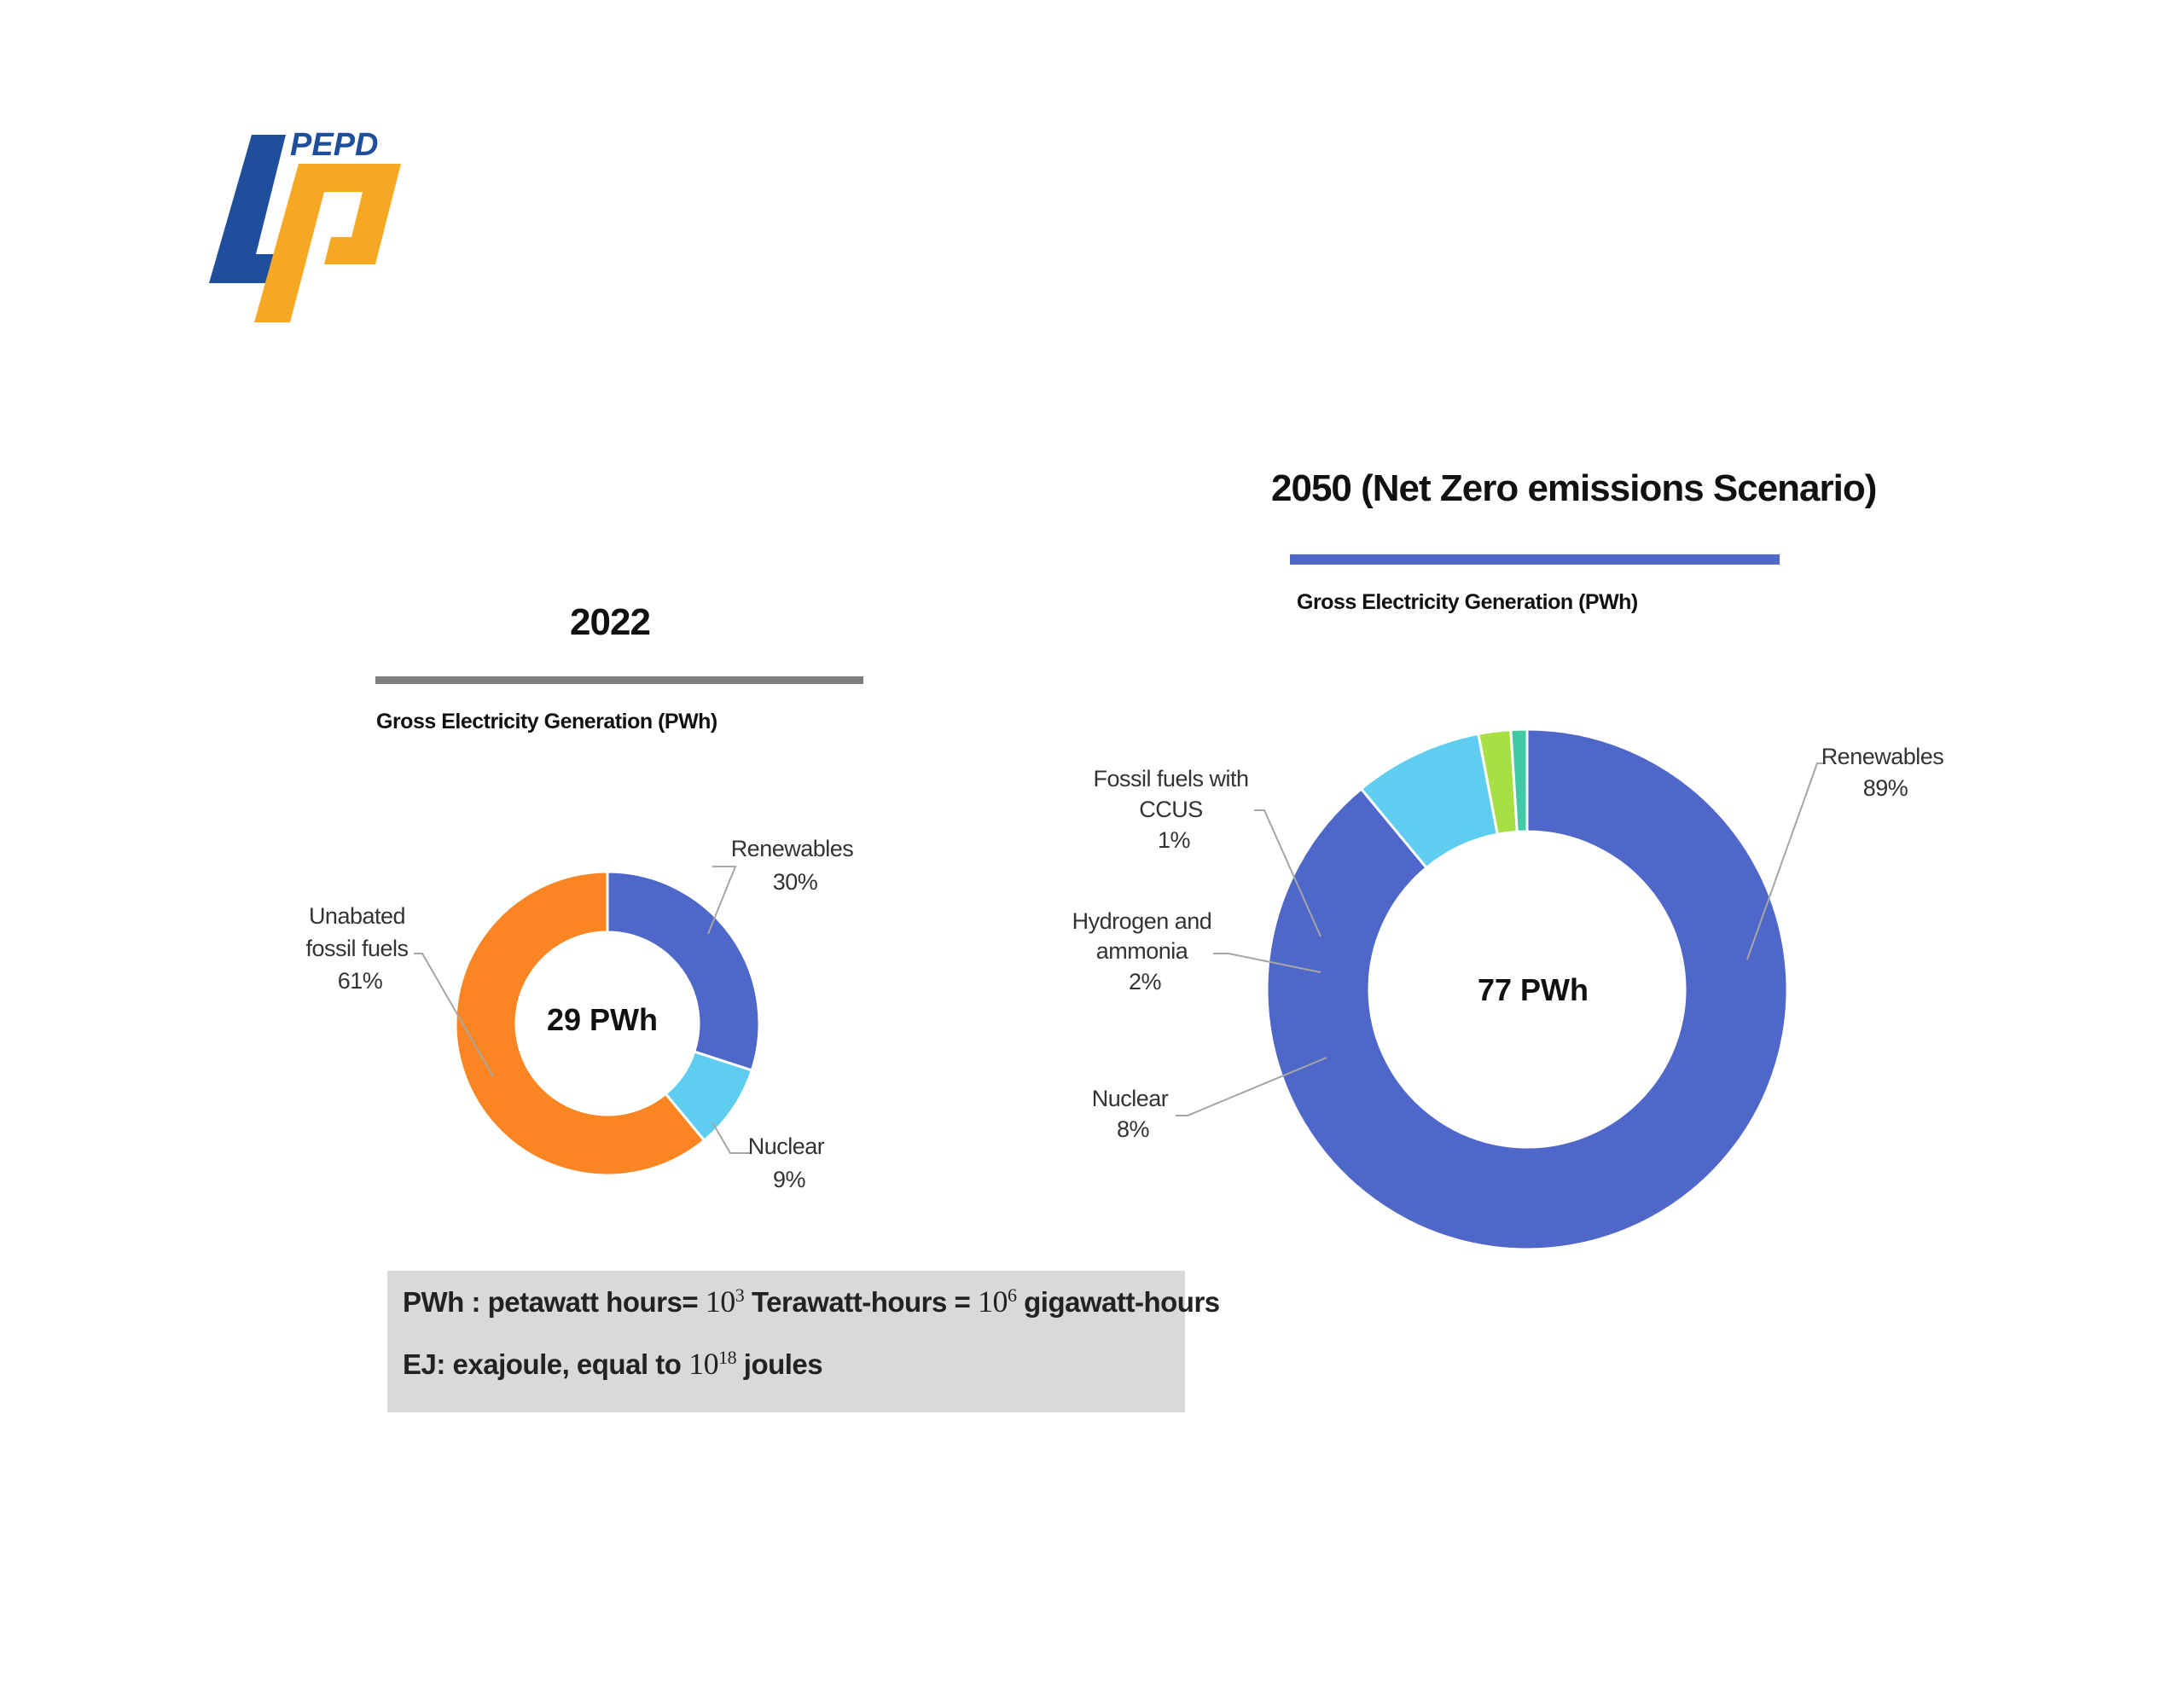 The height and width of the screenshot is (1687, 2184). What do you see at coordinates (683, 971) in the screenshot?
I see `chart-2022-slice-renewables` at bounding box center [683, 971].